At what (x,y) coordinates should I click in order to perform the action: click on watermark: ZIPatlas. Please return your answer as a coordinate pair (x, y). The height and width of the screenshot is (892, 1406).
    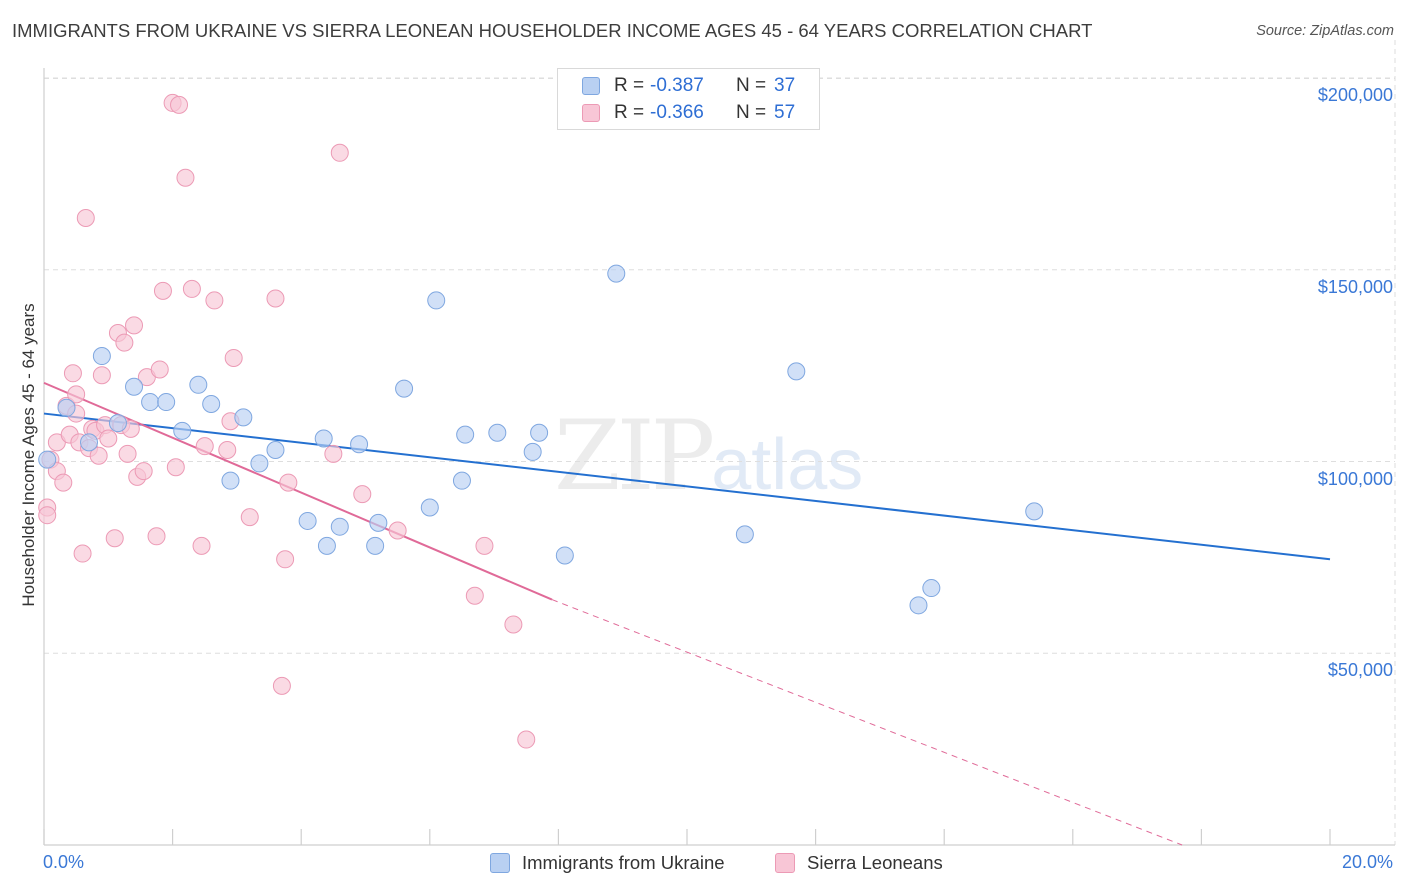
    Looking at the image, I should click on (708, 456).